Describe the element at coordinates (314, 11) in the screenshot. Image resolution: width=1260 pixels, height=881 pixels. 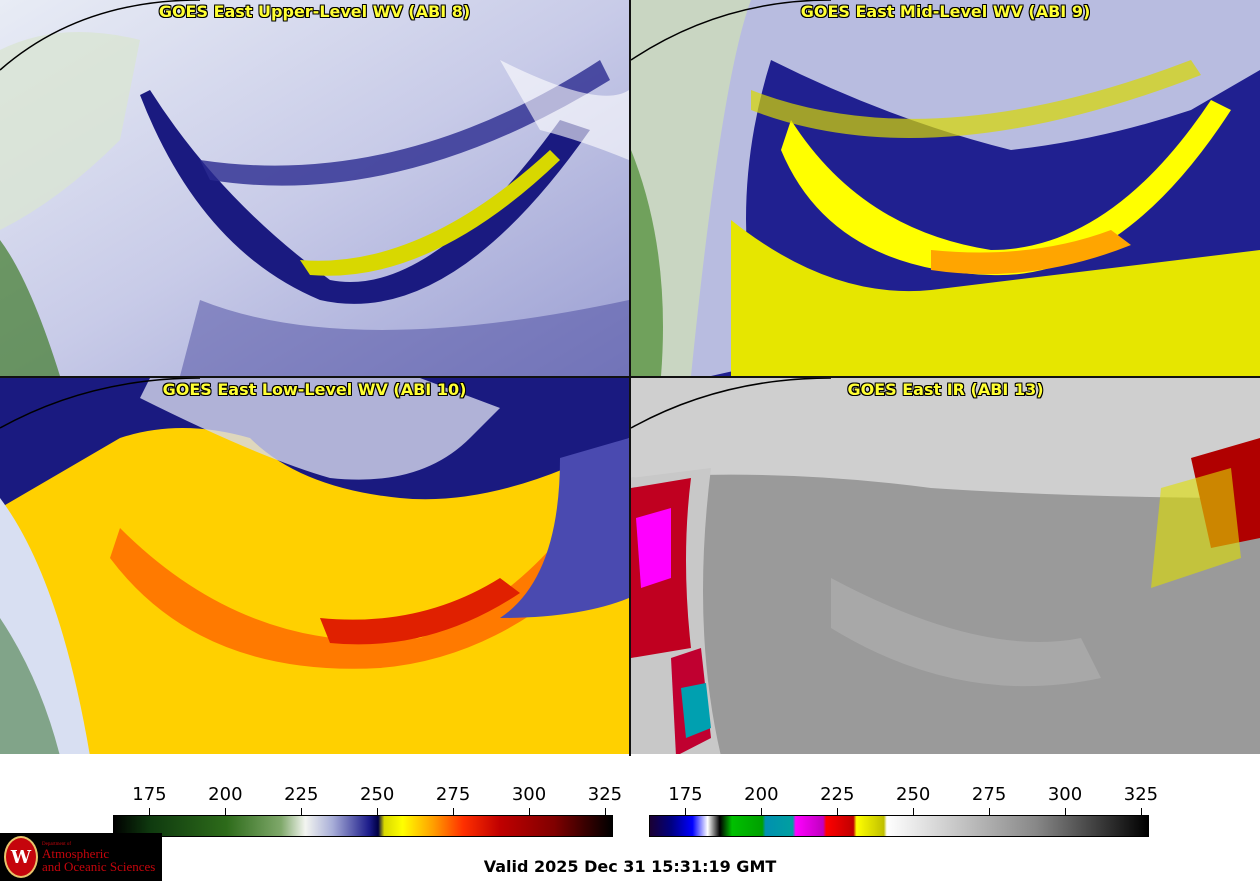
I see `panel-title: GOES East Upper-Level WV (ABI 8)` at that location.